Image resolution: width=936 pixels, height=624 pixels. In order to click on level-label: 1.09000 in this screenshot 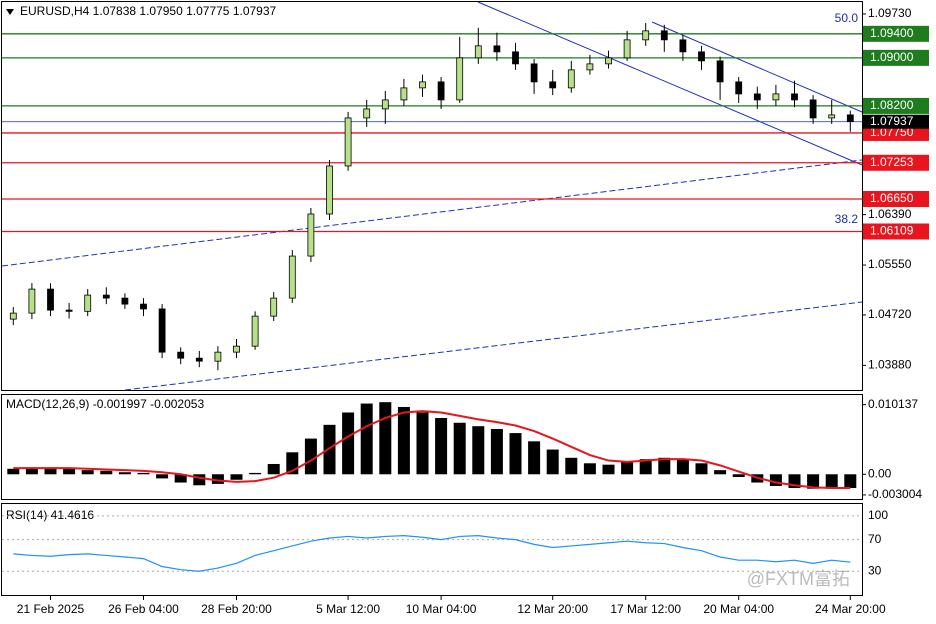, I will do `click(892, 57)`.